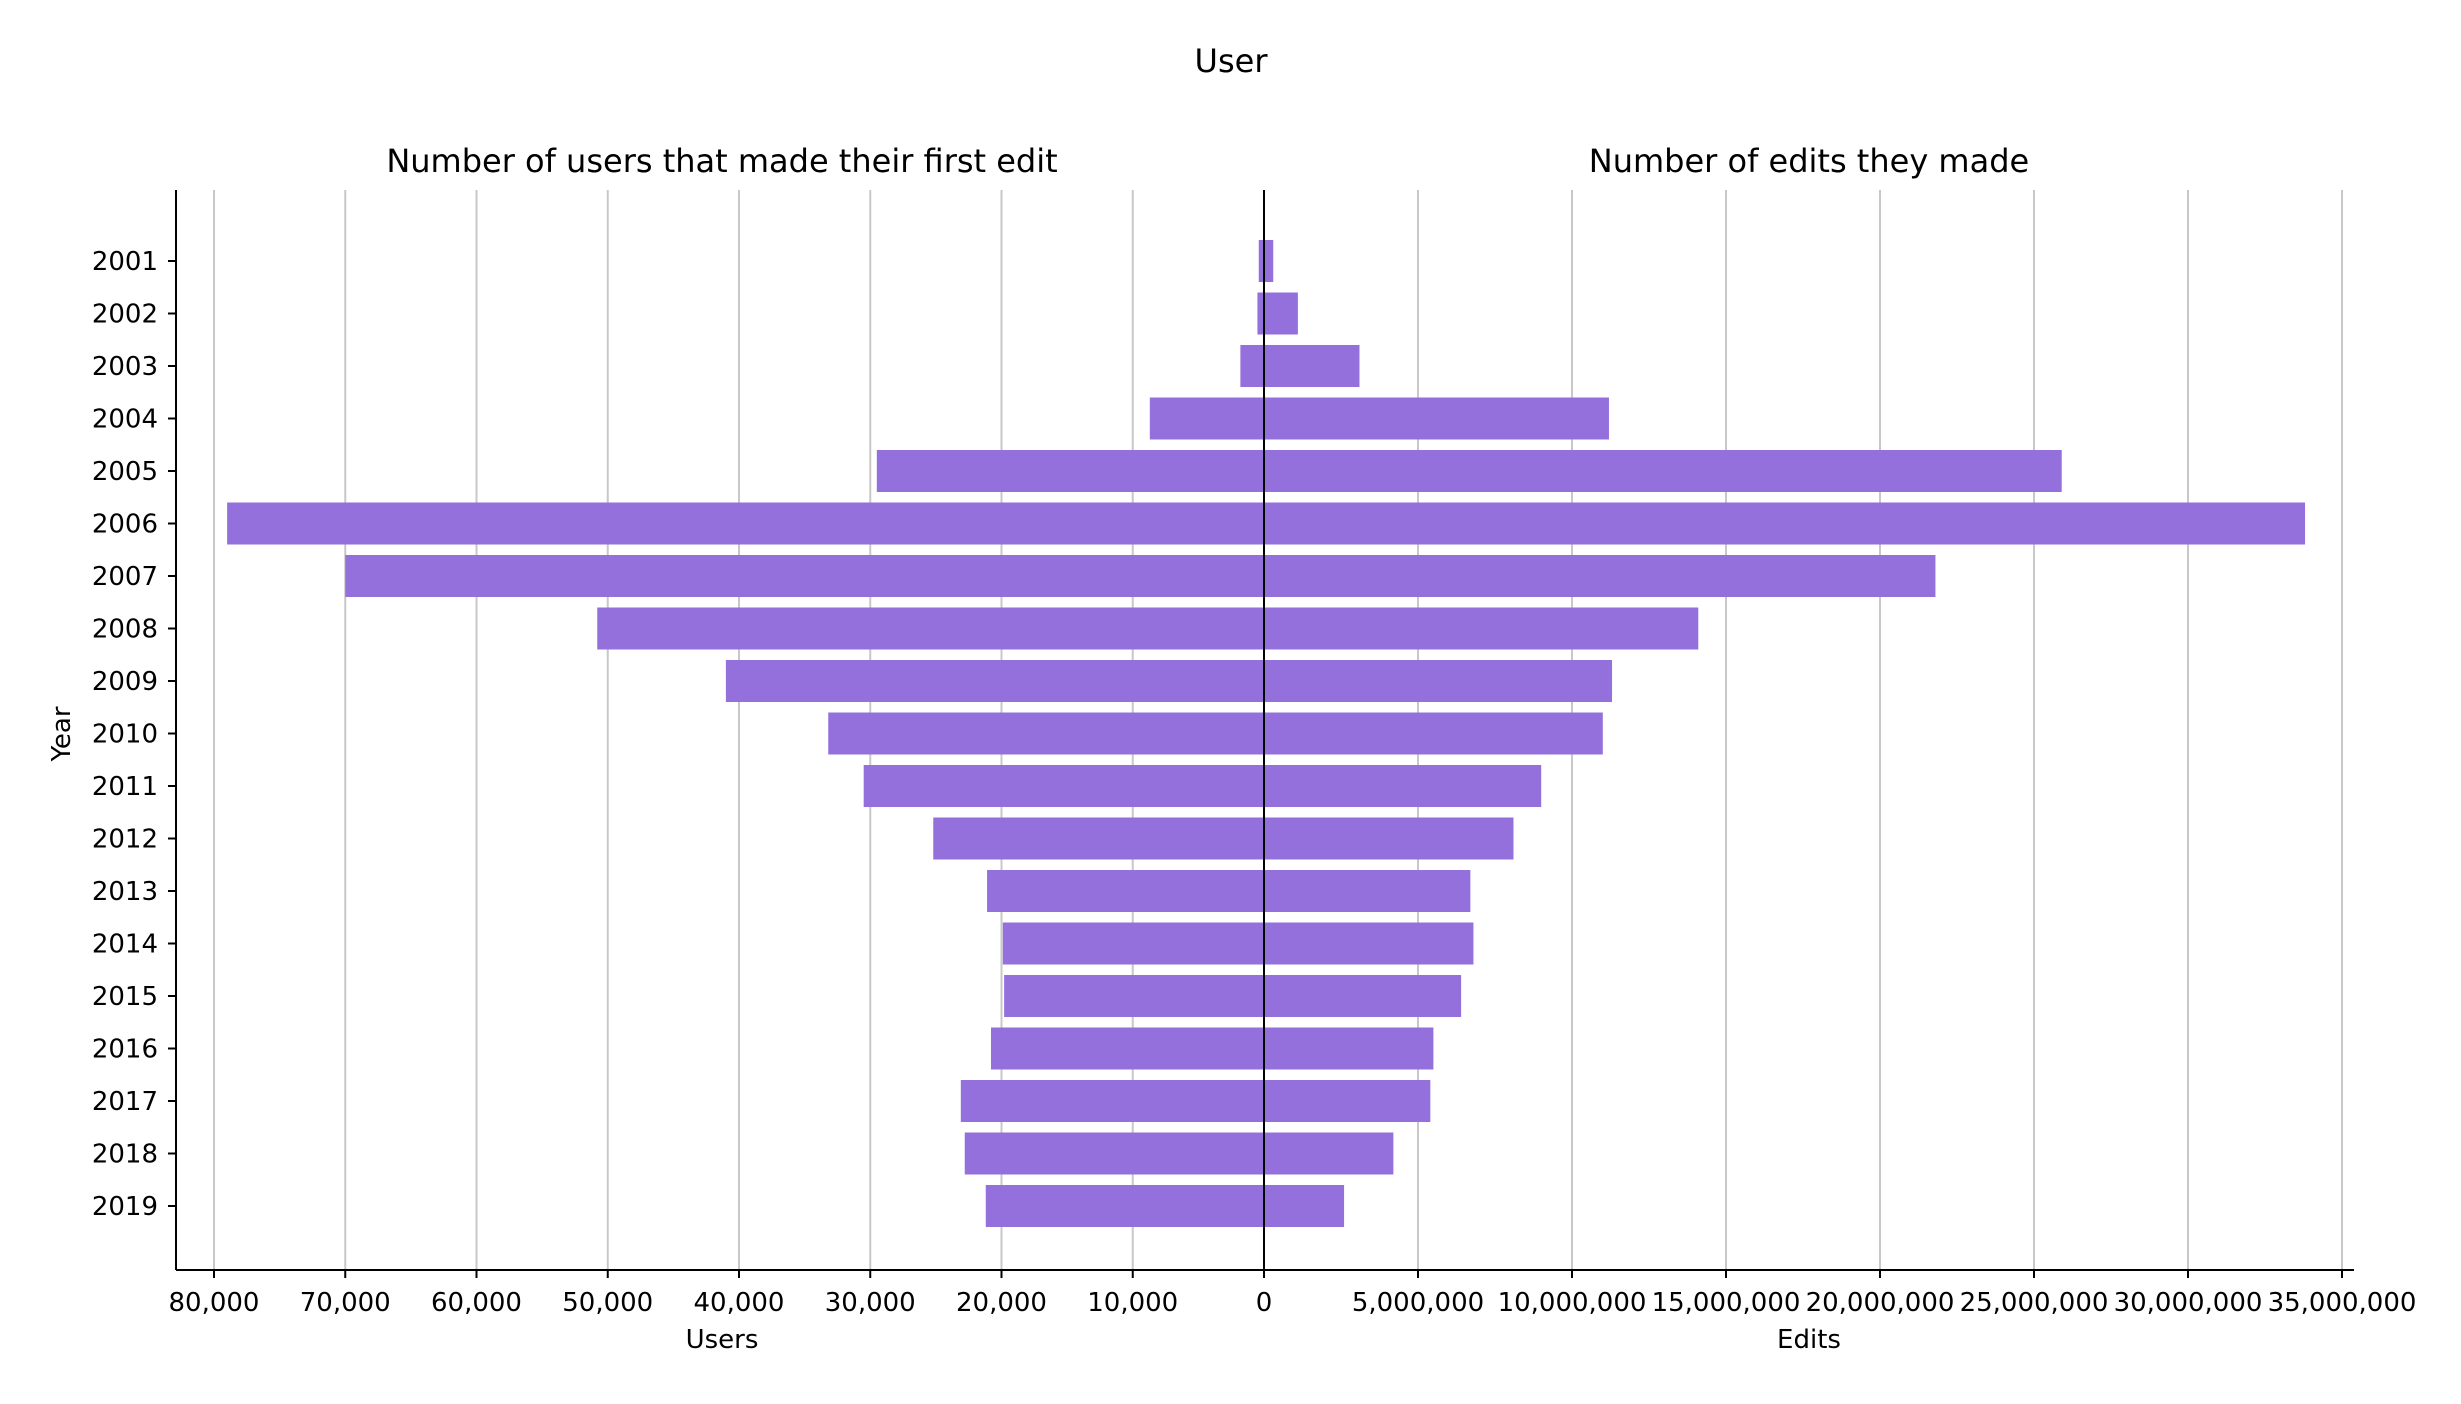  Describe the element at coordinates (214, 1303) in the screenshot. I see `left-x-tick-label: 80,000` at that location.